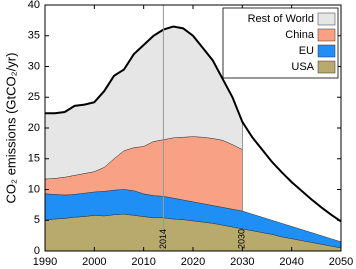 The height and width of the screenshot is (269, 356). Describe the element at coordinates (143, 262) in the screenshot. I see `x-tick-label: 2010` at that location.